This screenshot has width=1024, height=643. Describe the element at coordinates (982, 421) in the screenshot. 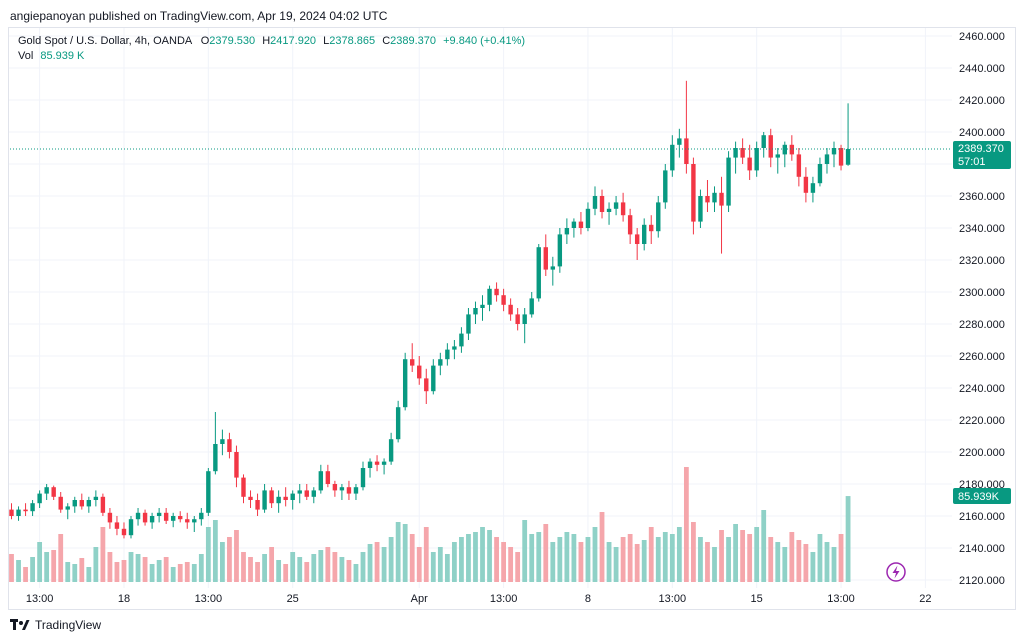

I see `price-tick-label: 2220.000` at that location.